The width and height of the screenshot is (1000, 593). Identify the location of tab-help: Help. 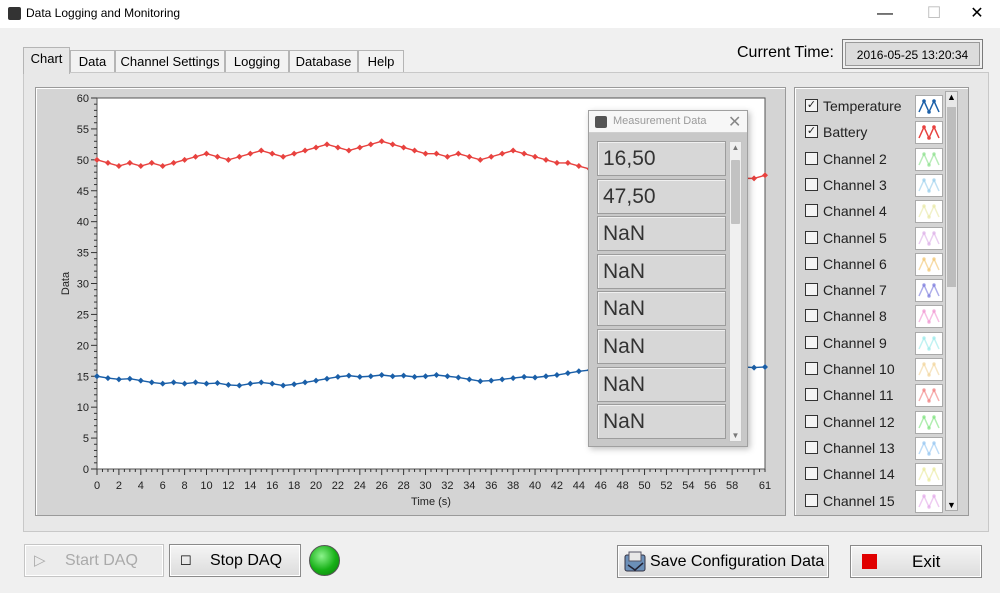
(381, 61).